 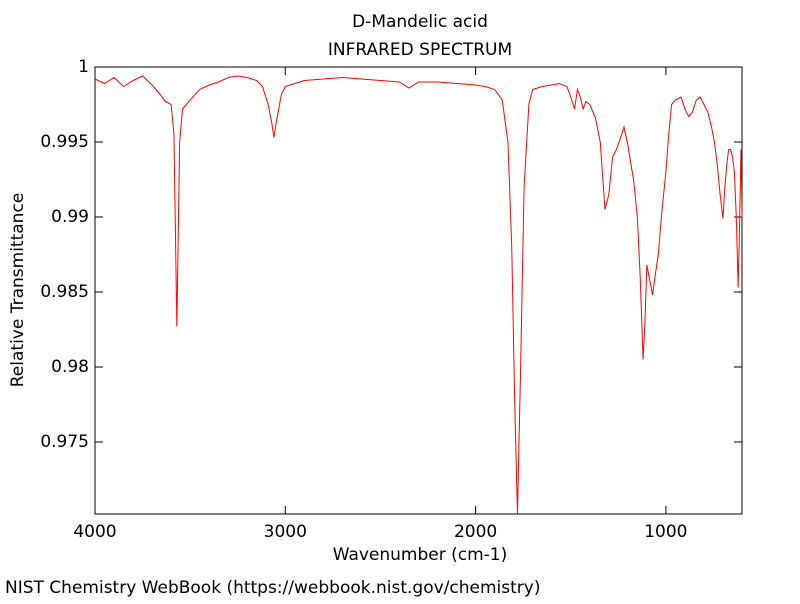 What do you see at coordinates (475, 532) in the screenshot?
I see `x-tick-label: 2000` at bounding box center [475, 532].